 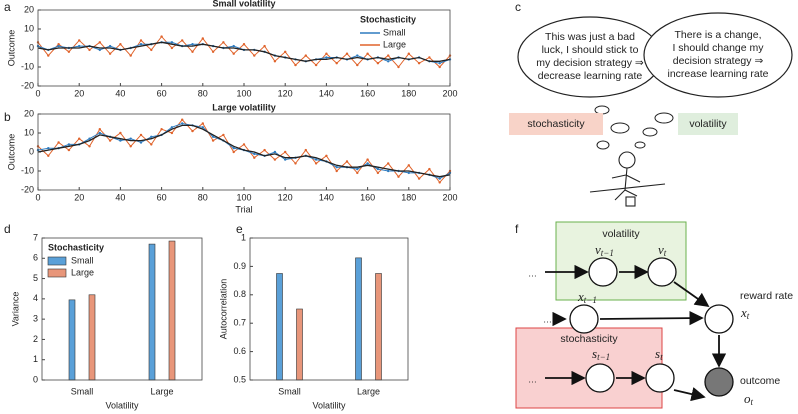 I want to click on node-label: v, so click(x=598, y=249).